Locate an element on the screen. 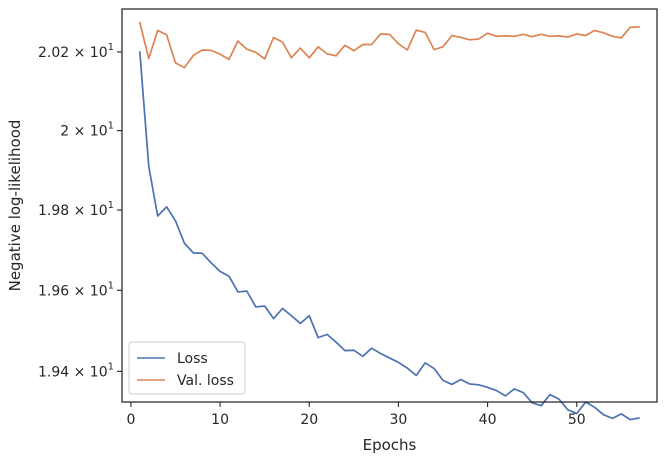 The image size is (667, 463). y-axis-label: Negative log-likelihood is located at coordinates (15, 206).